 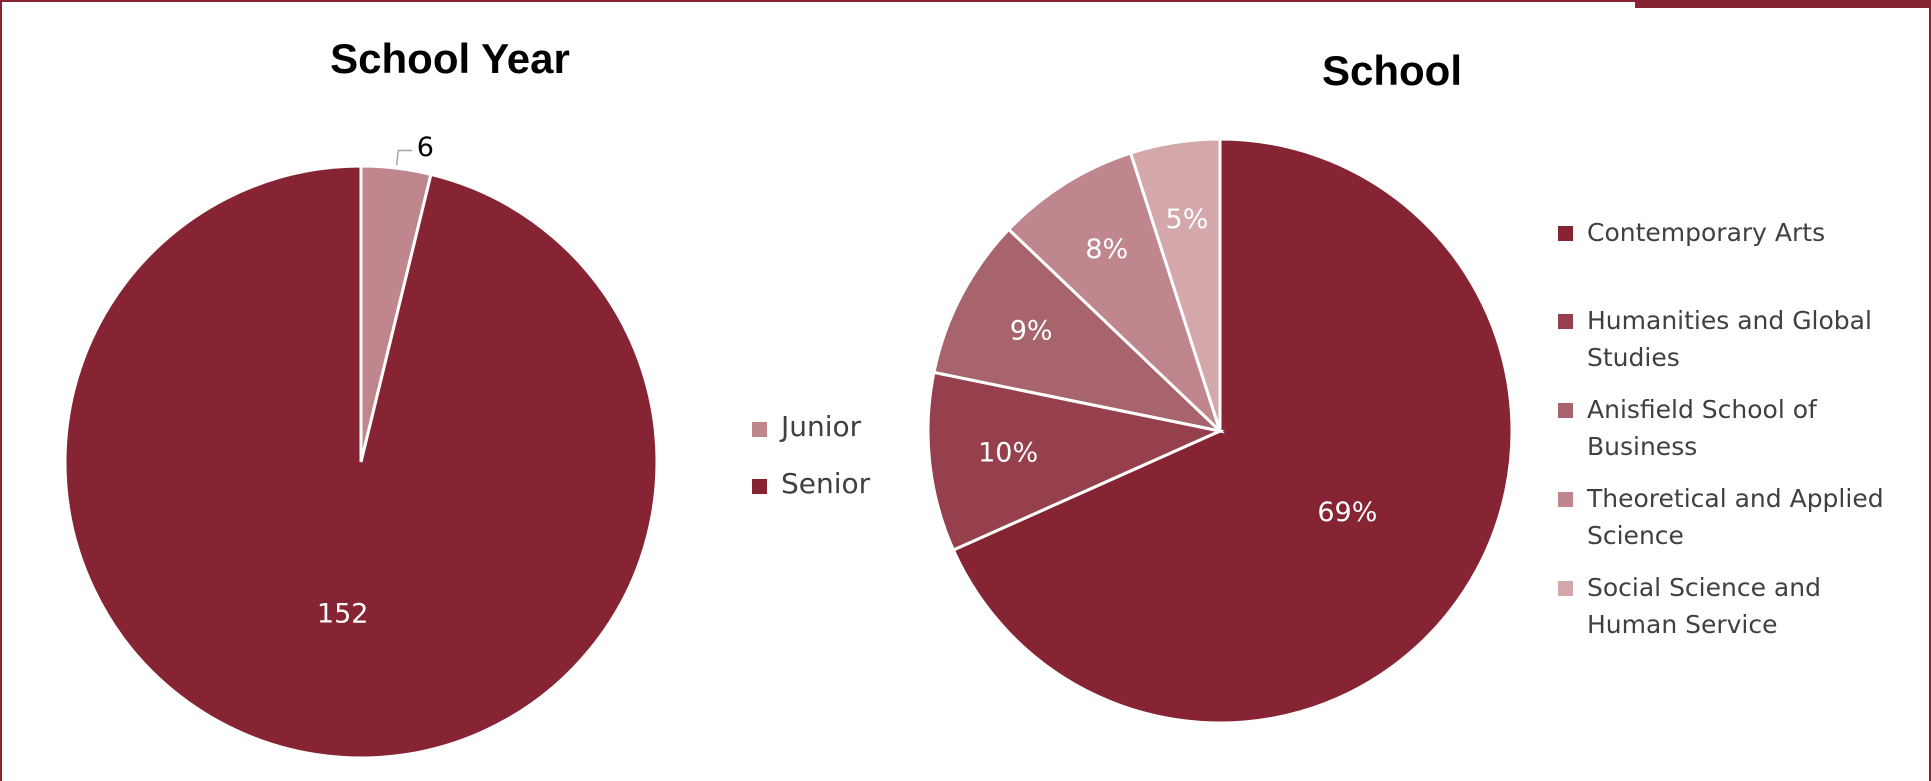 I want to click on data-label: 69%, so click(x=1347, y=512).